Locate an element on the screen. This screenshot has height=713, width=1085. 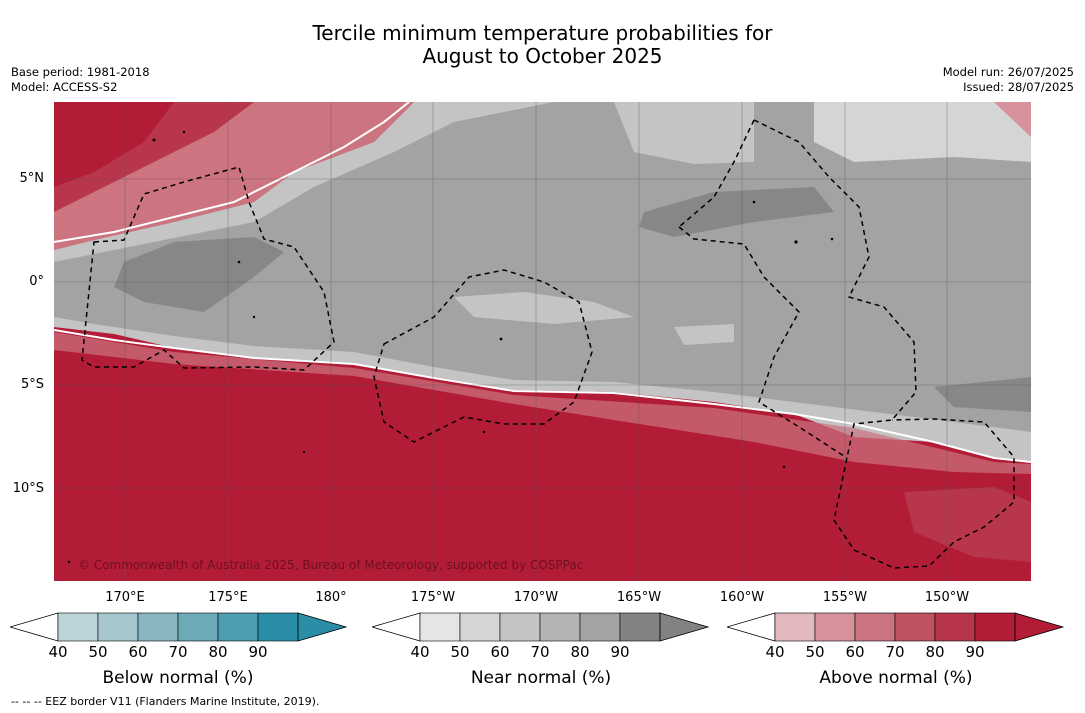
base-period: Base period: 1981-2018 is located at coordinates (80, 72).